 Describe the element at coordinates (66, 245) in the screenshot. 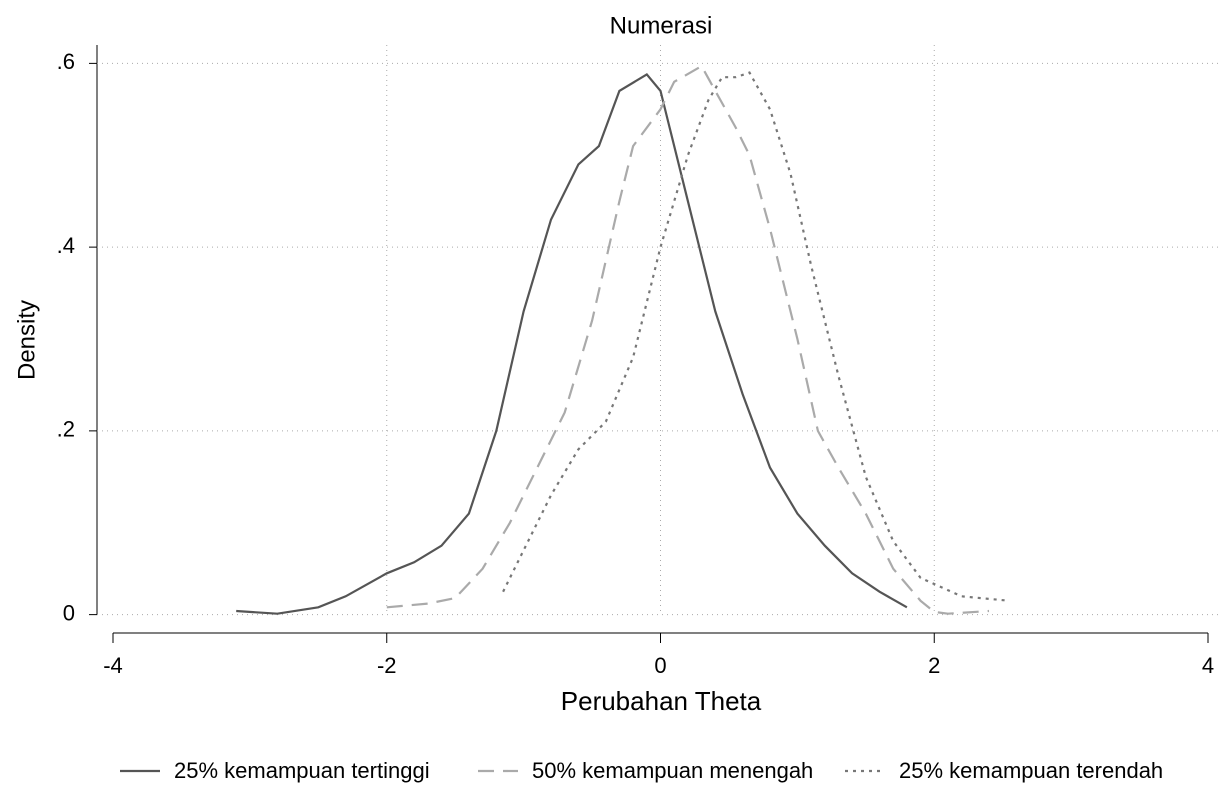

I see `y-tick-label: .4` at that location.